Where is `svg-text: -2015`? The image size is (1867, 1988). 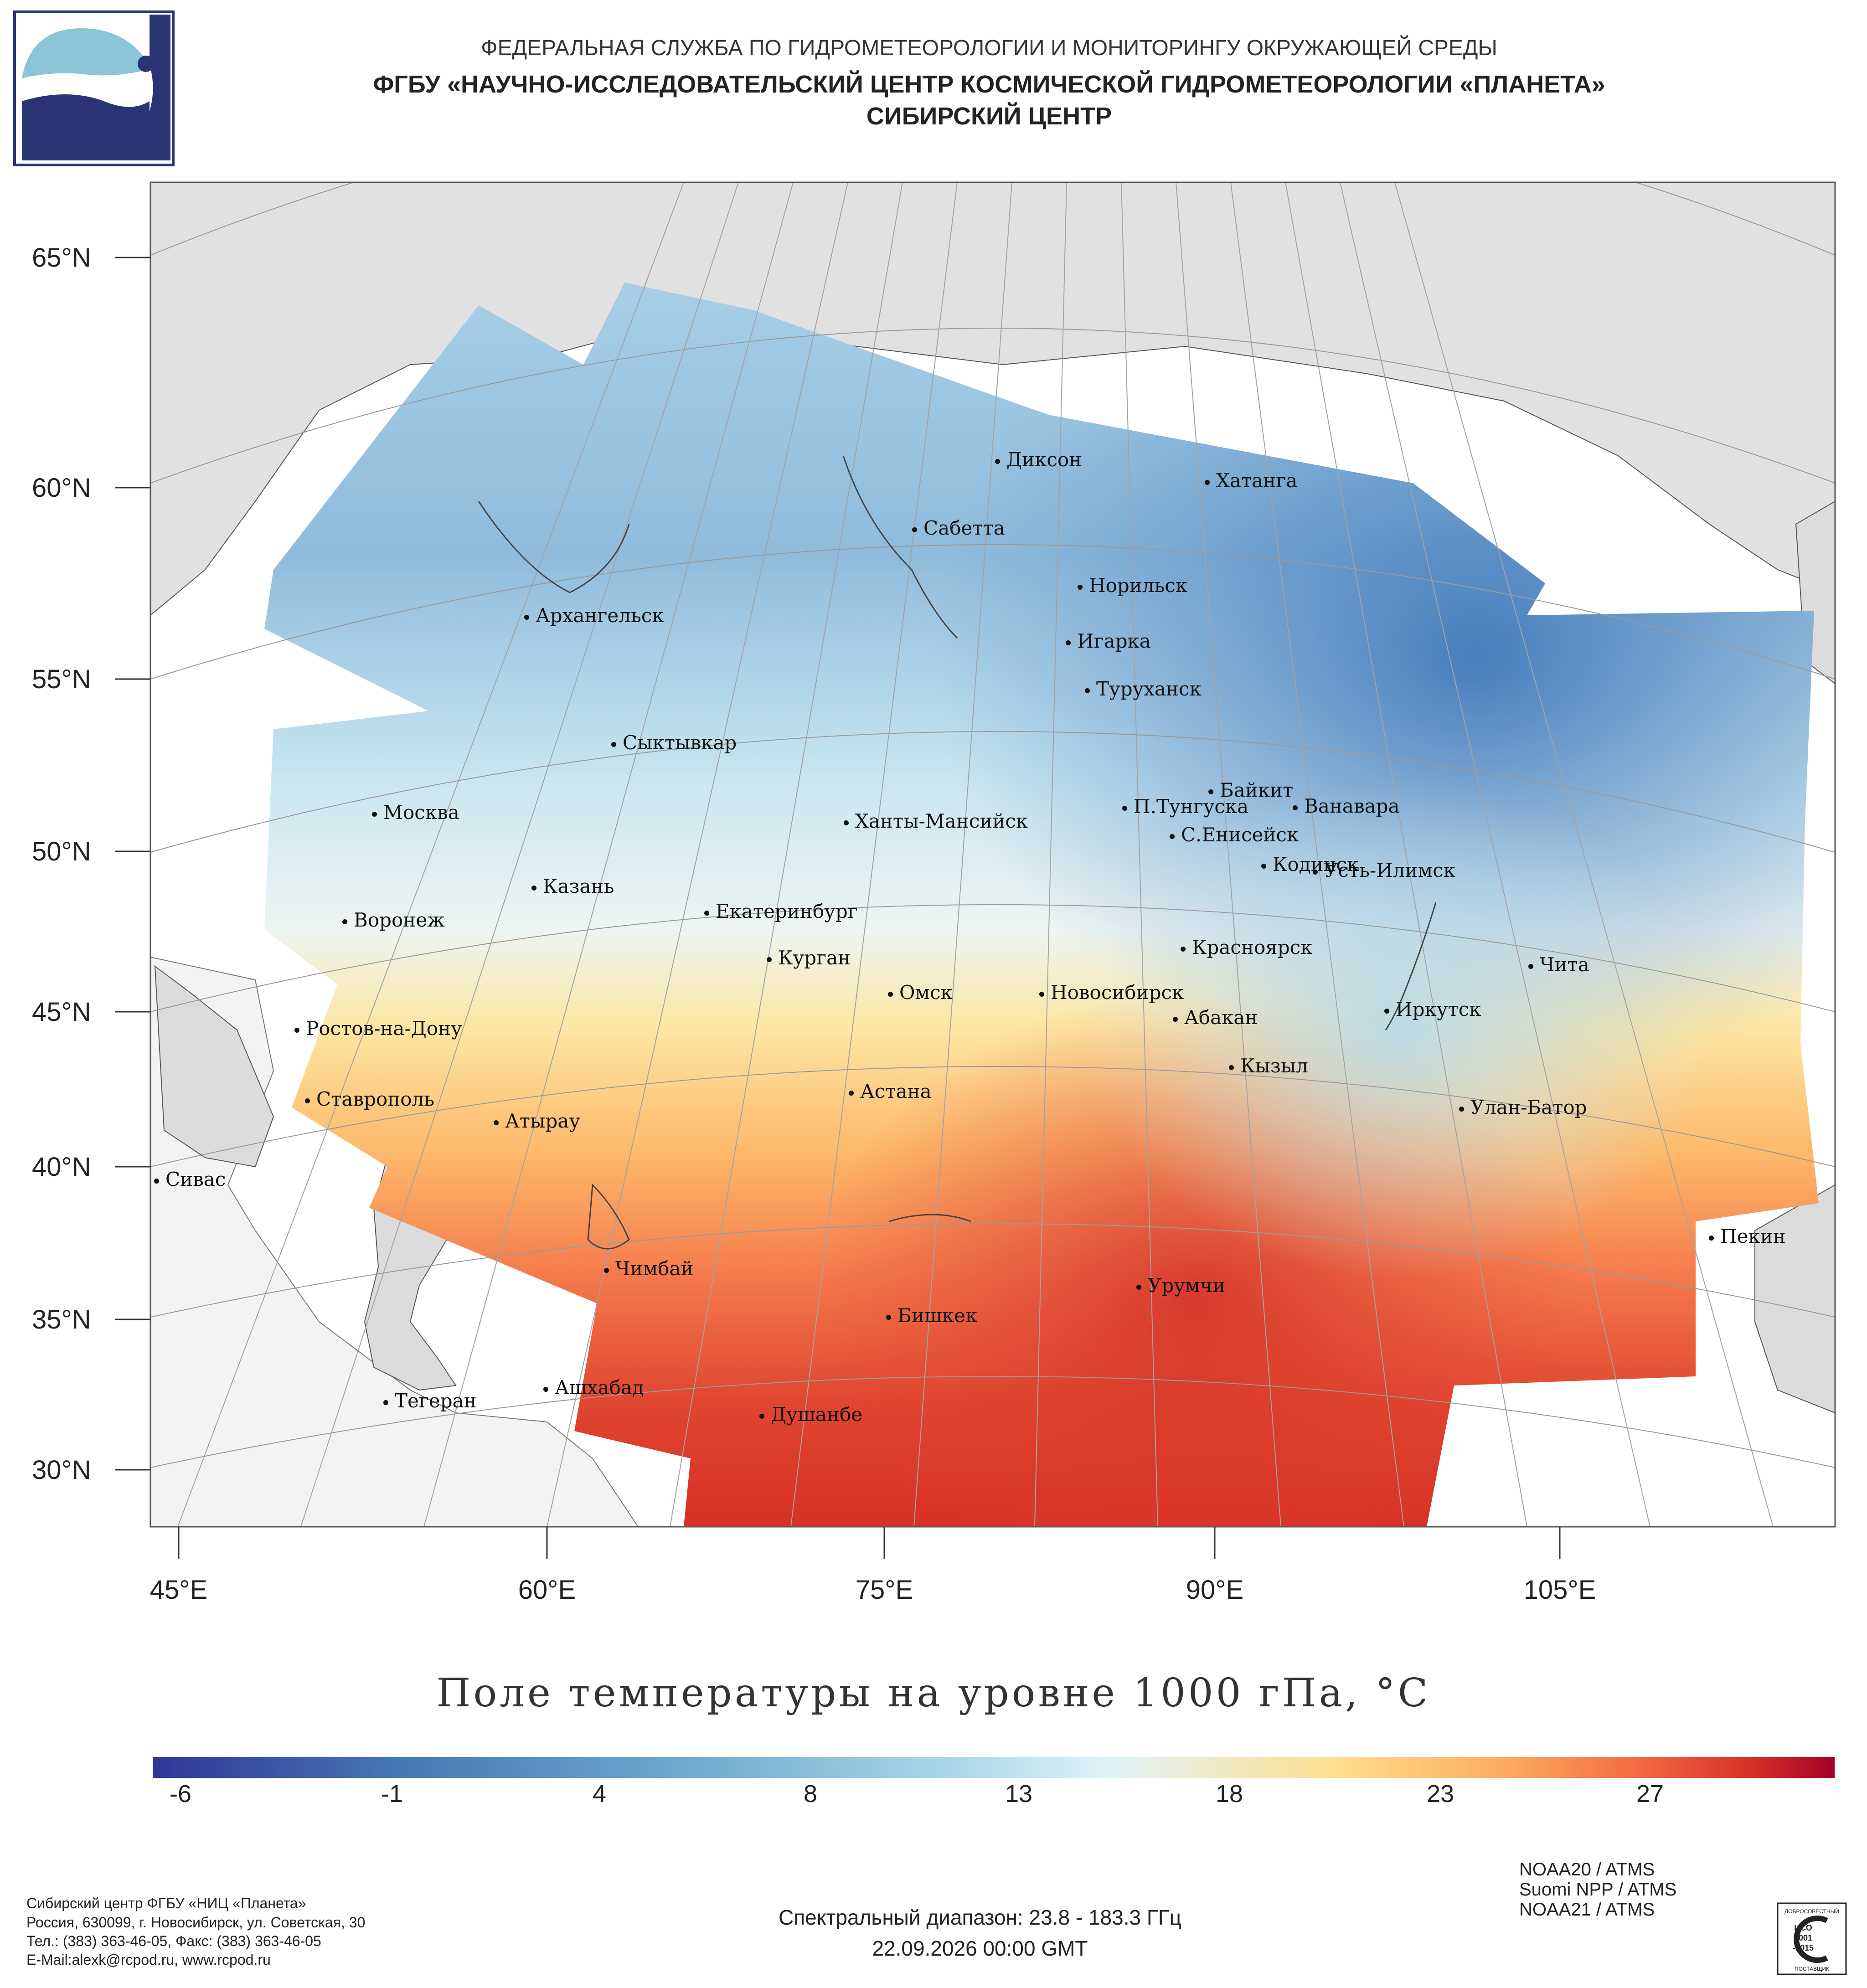 svg-text: -2015 is located at coordinates (1803, 1948).